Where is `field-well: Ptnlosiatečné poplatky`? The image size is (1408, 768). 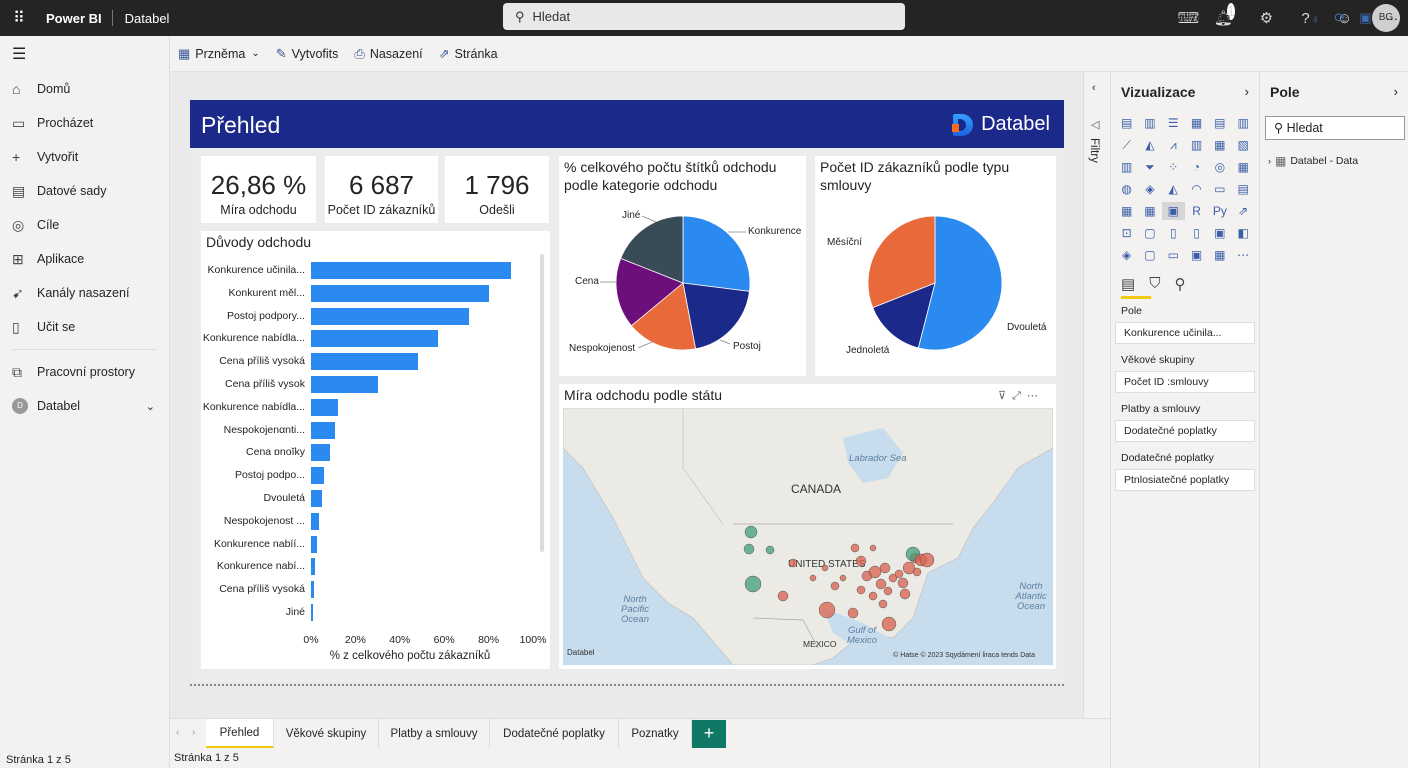 field-well: Ptnlosiatečné poplatky is located at coordinates (1185, 480).